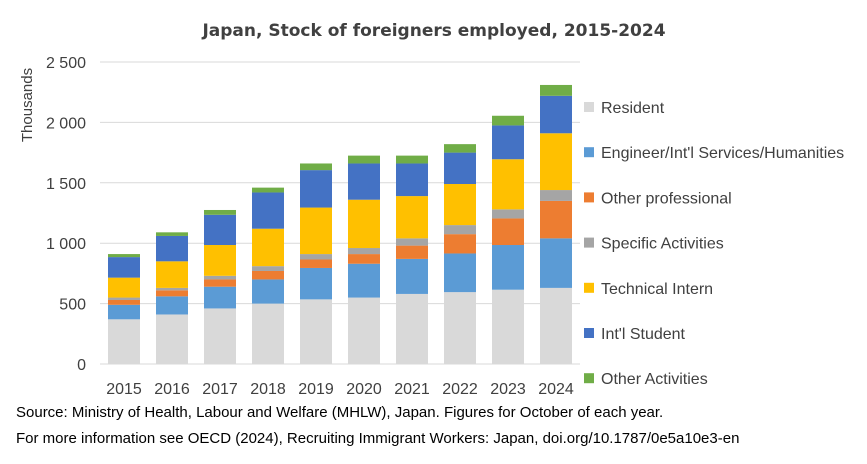 This screenshot has width=867, height=464. Describe the element at coordinates (722, 153) in the screenshot. I see `legend-label: Engineer/Int'l Services/Humanities` at that location.